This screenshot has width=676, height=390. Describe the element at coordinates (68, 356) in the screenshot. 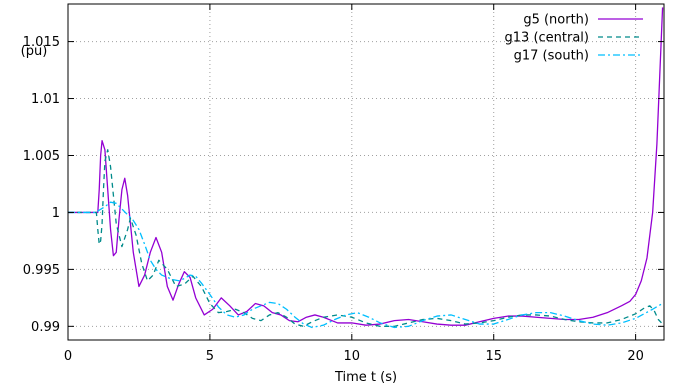

I see `x-tick-label: 0` at that location.